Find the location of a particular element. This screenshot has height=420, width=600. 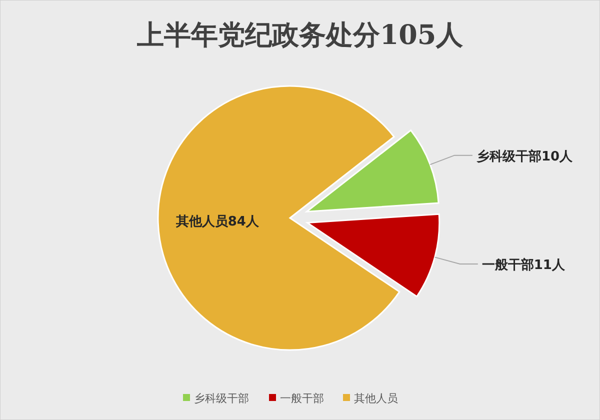

title: 上半年党纪政务处分105人 is located at coordinates (300, 35).